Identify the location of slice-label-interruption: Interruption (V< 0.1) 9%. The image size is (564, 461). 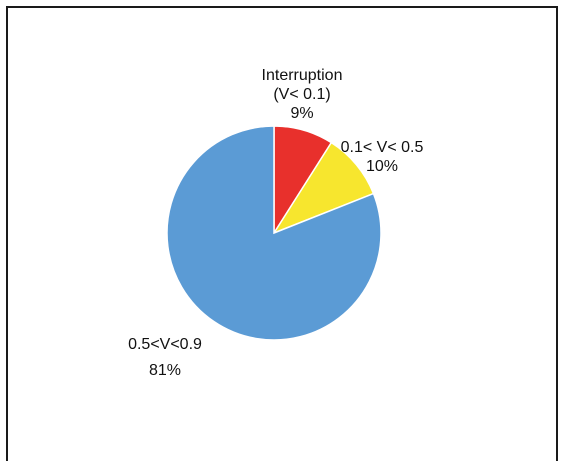
(302, 94).